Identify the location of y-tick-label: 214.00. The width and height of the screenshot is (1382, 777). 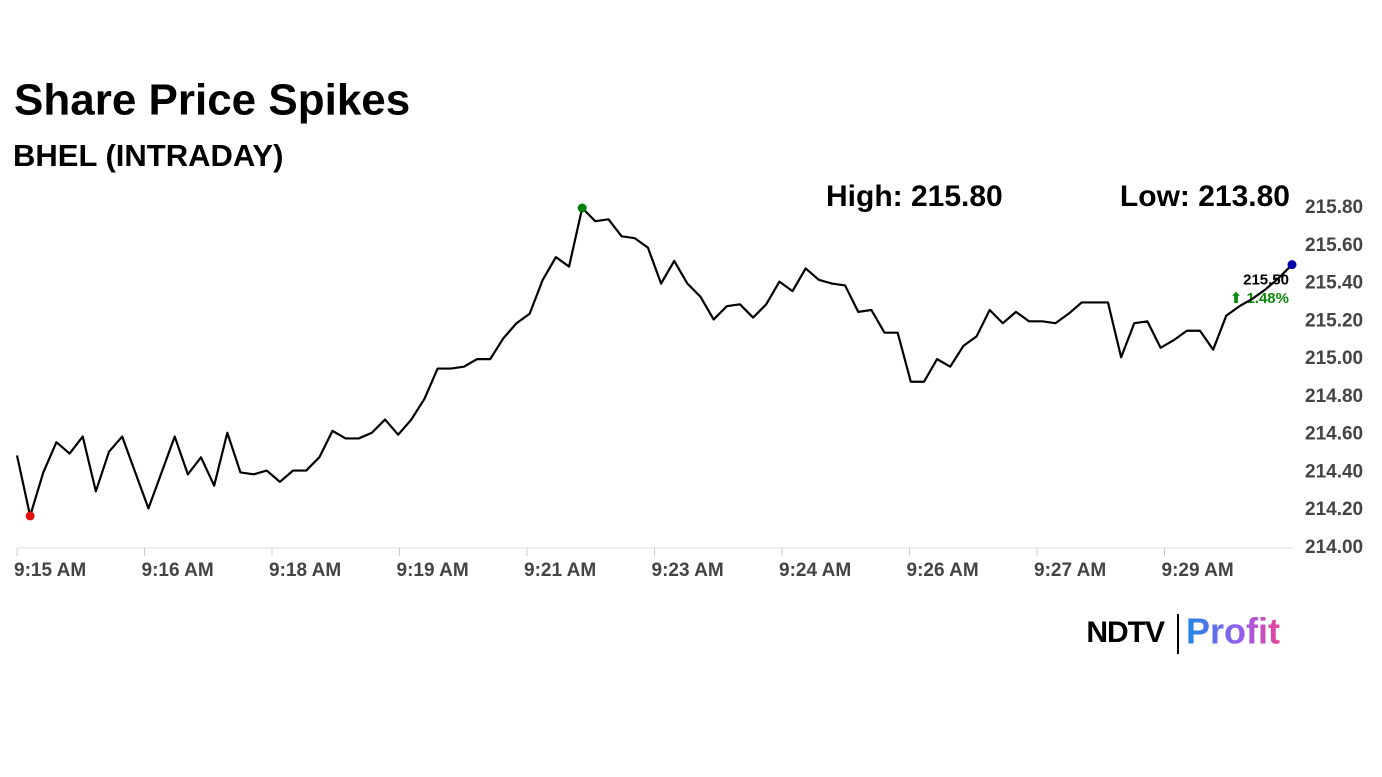
(1334, 547).